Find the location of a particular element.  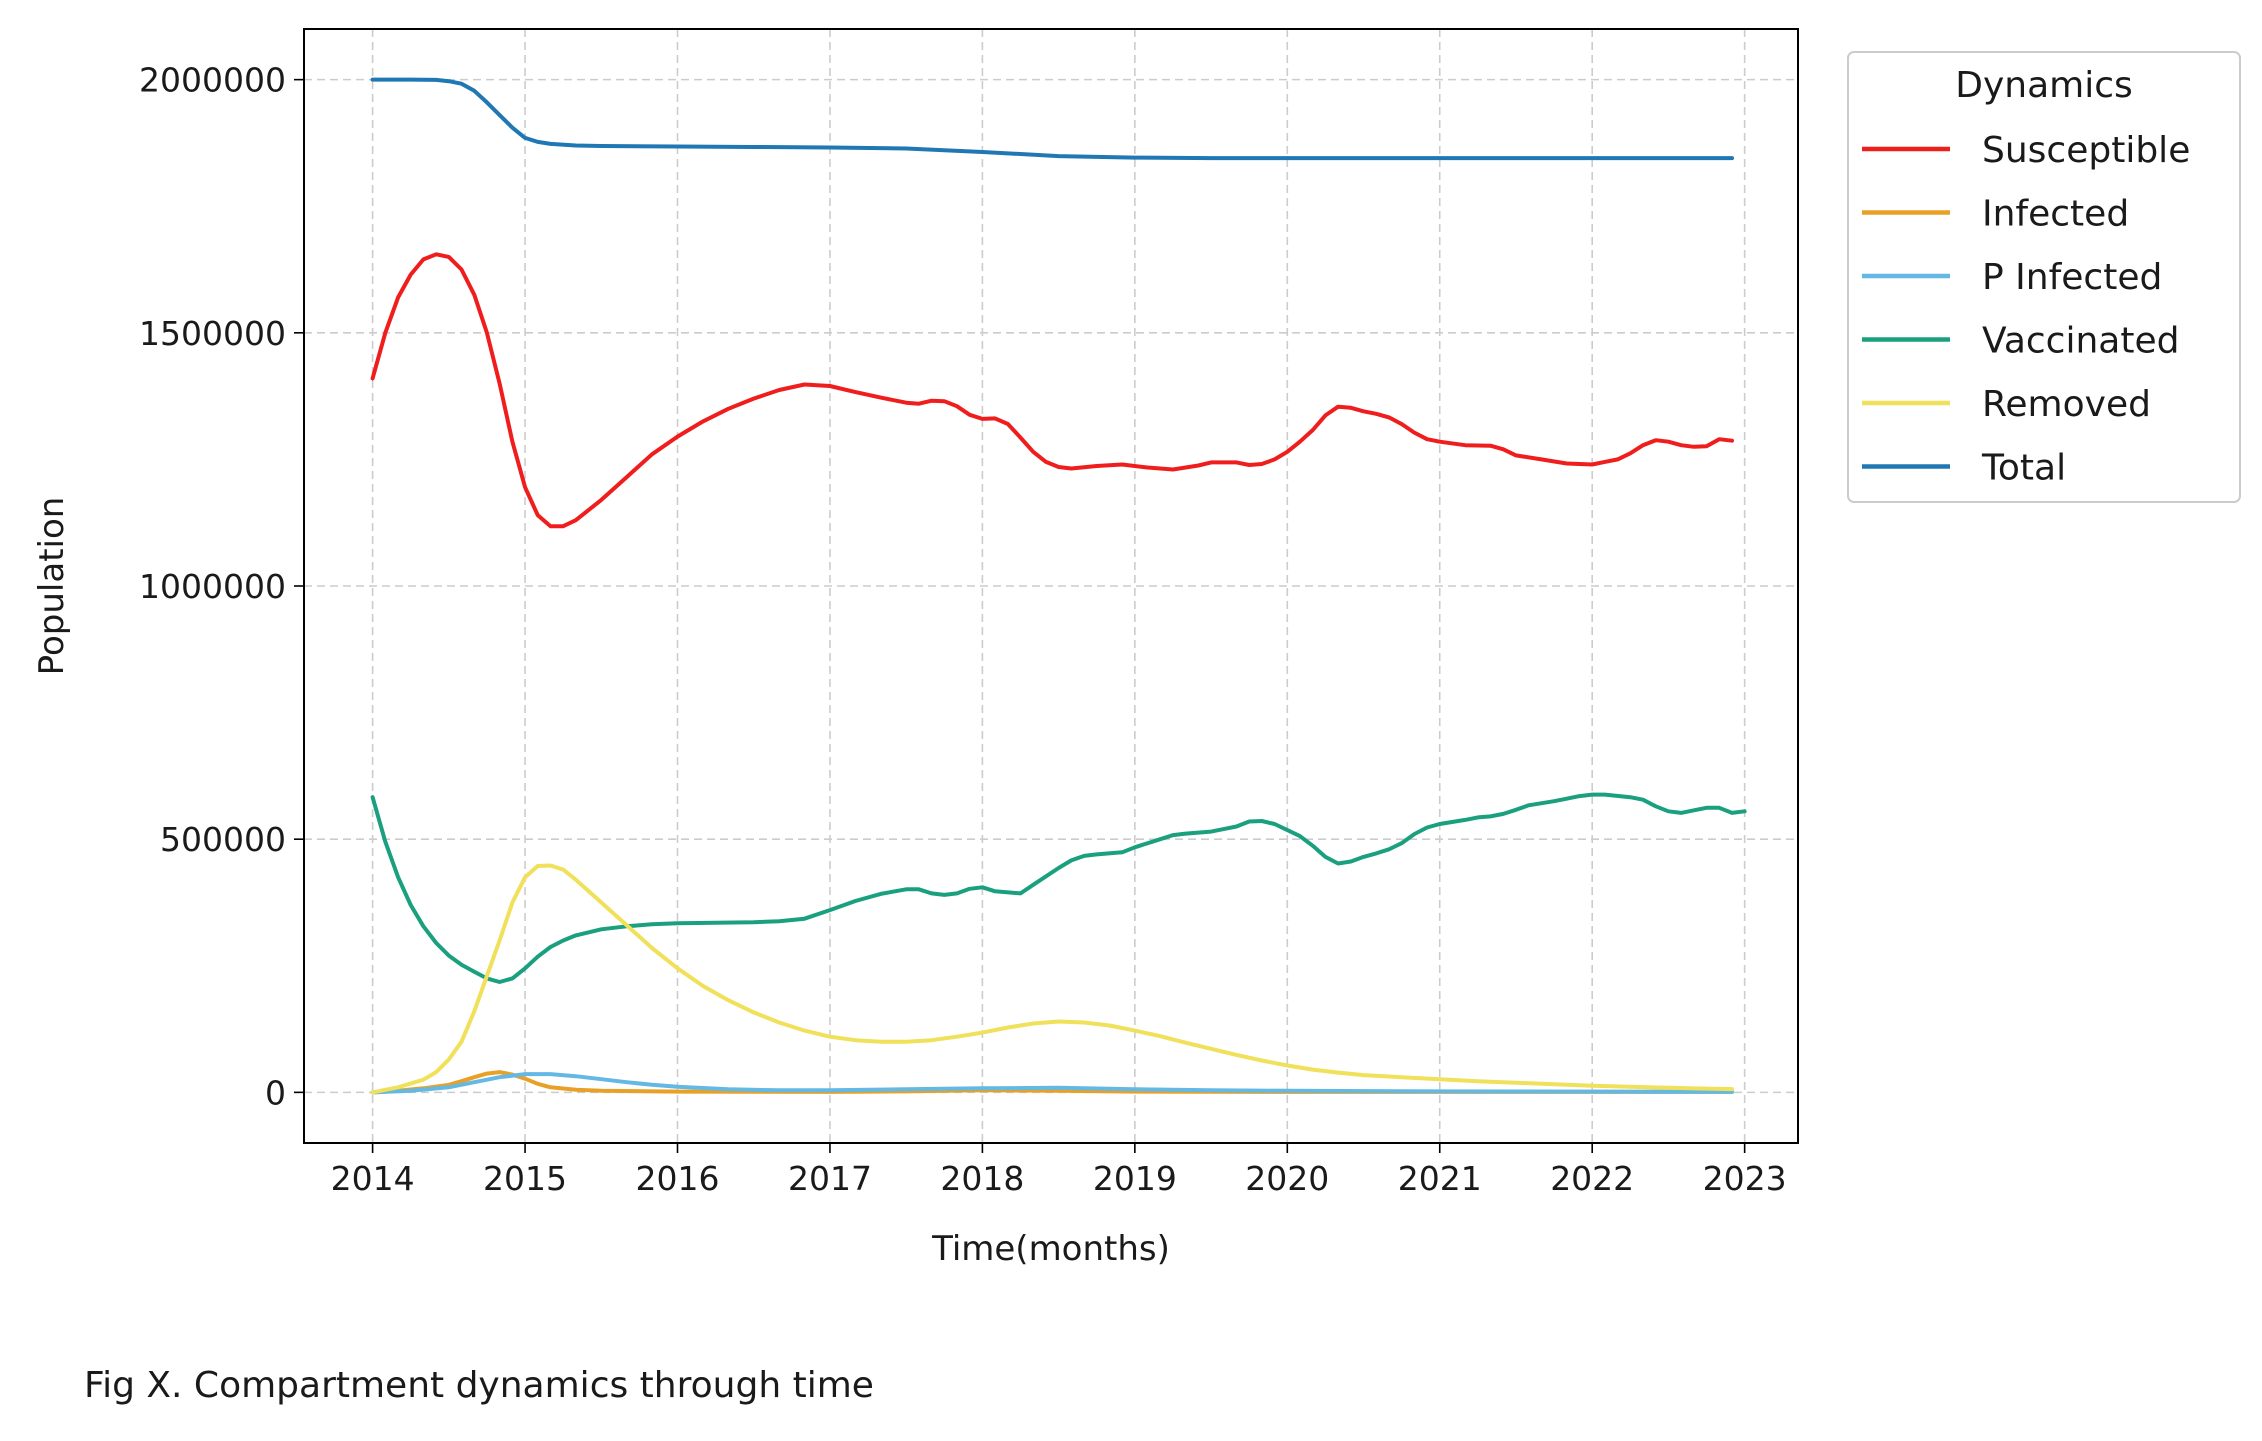

y-tick-label: 1000000 is located at coordinates (212, 586).